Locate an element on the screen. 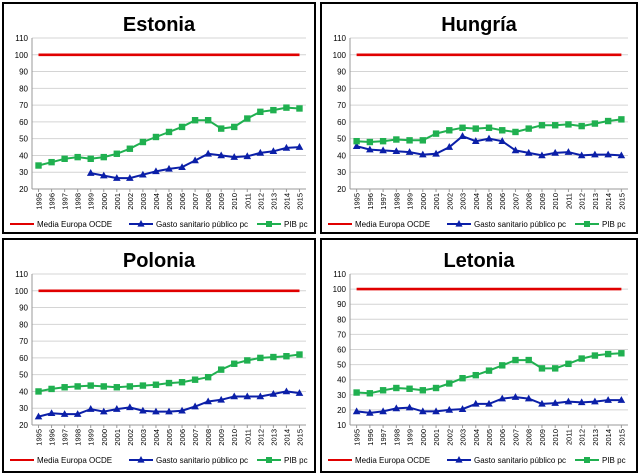  chart-title: Letonia is located at coordinates (479, 261).